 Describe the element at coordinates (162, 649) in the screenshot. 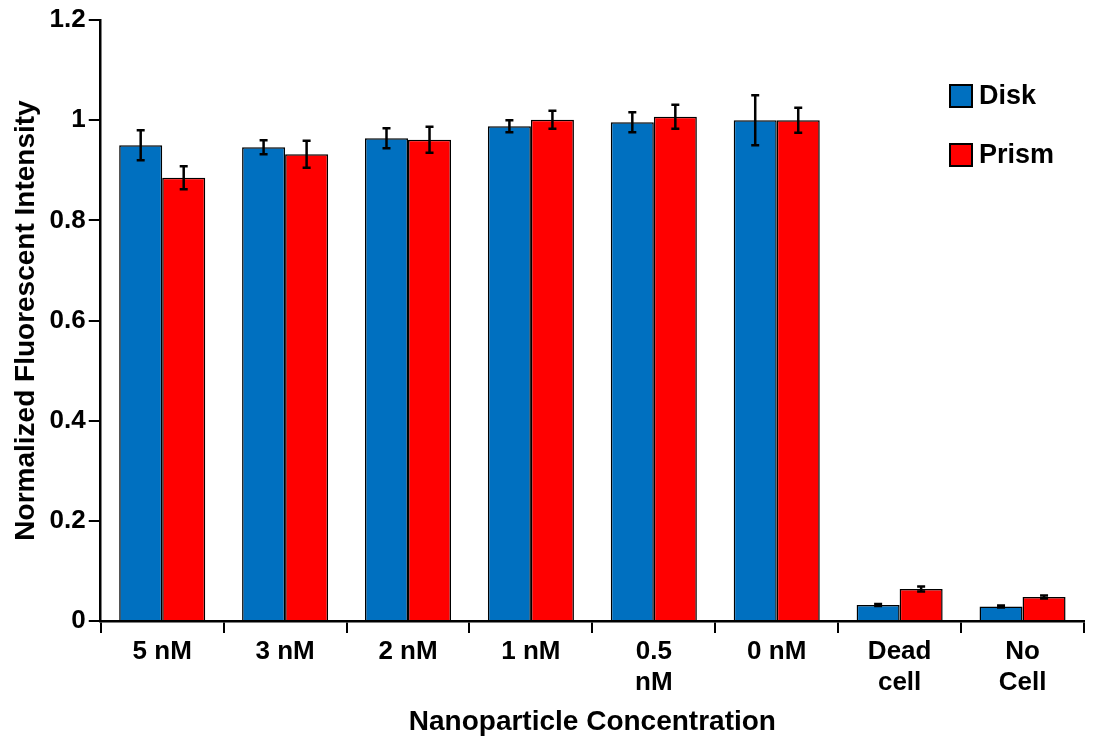

I see `x-tick-label: 5 nM` at that location.